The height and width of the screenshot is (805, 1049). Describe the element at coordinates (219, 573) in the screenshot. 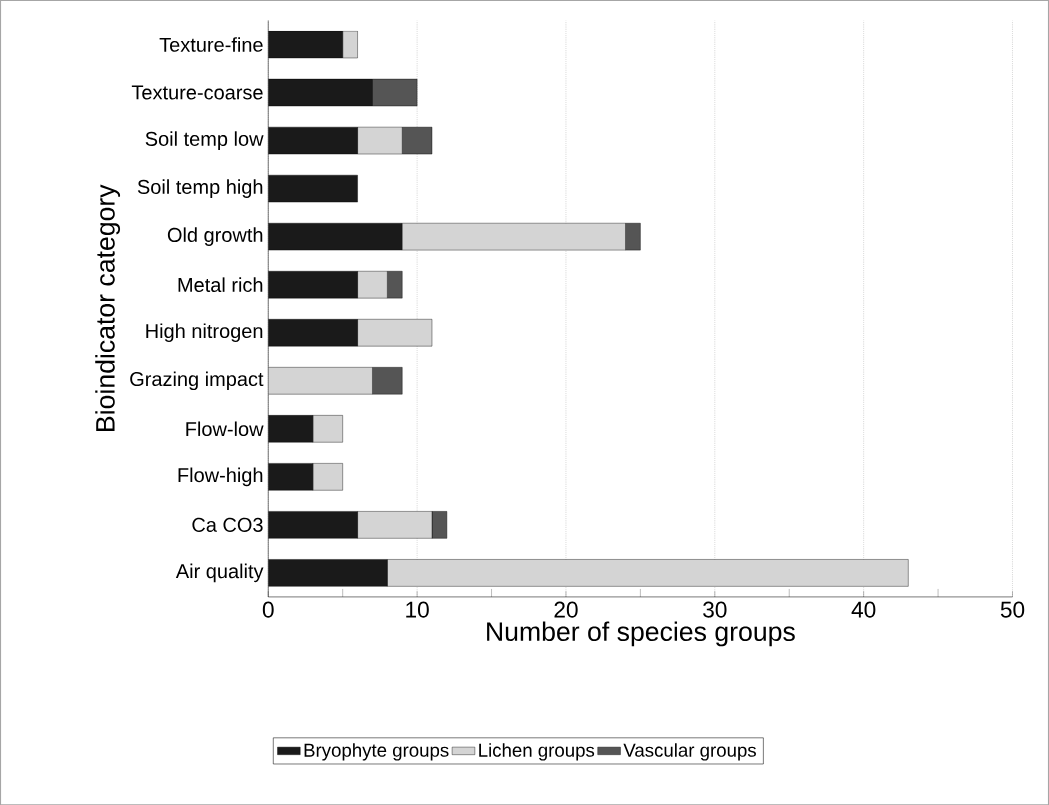

I see `y-tick-label: Air quality` at that location.